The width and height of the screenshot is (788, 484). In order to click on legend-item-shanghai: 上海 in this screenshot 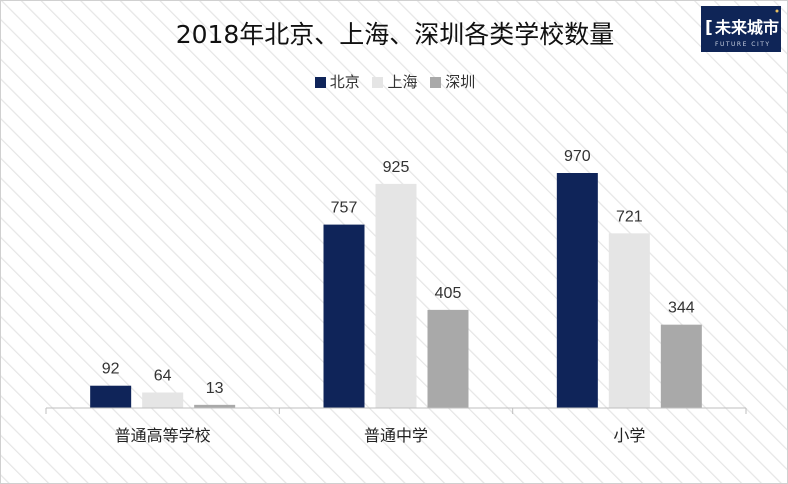, I will do `click(395, 81)`.